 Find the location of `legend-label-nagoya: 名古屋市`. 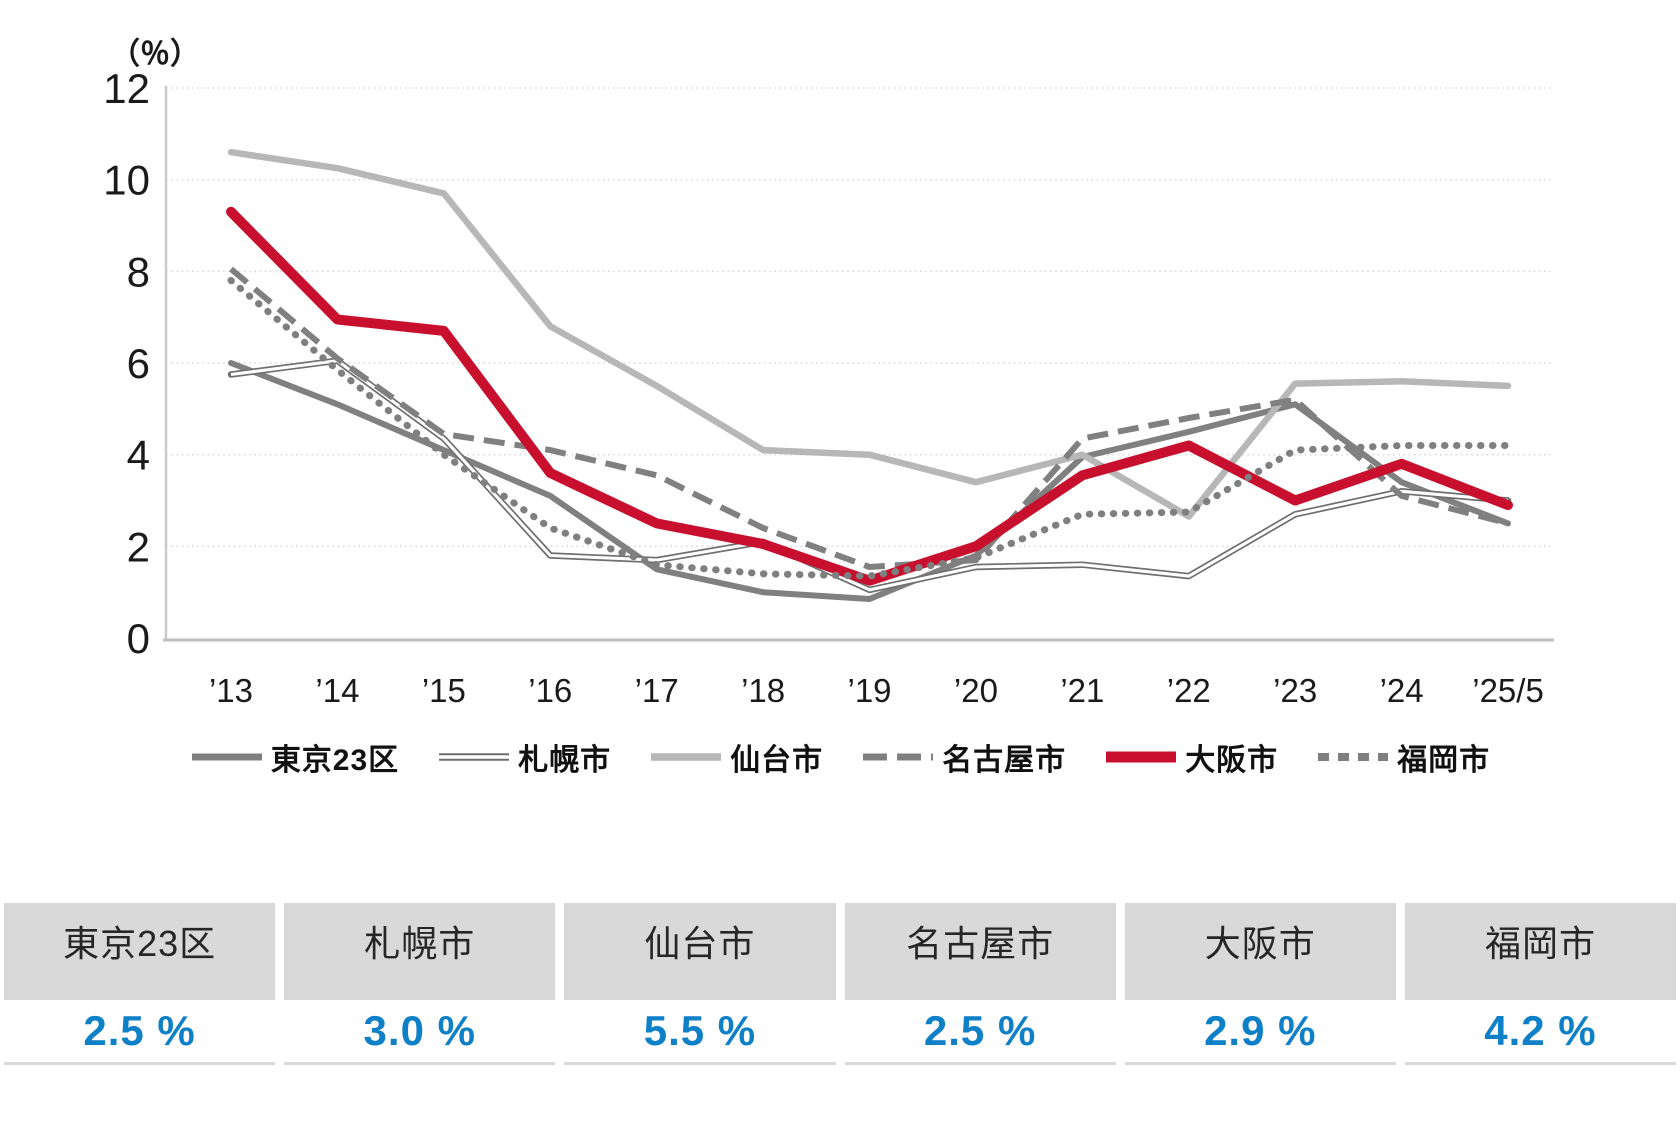

legend-label-nagoya: 名古屋市 is located at coordinates (1004, 760).